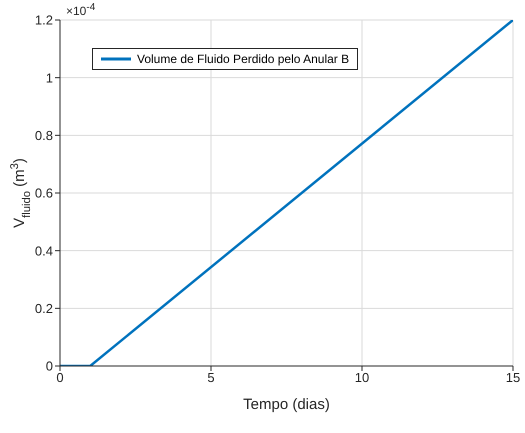  Describe the element at coordinates (513, 378) in the screenshot. I see `x-tick-label: 15` at that location.